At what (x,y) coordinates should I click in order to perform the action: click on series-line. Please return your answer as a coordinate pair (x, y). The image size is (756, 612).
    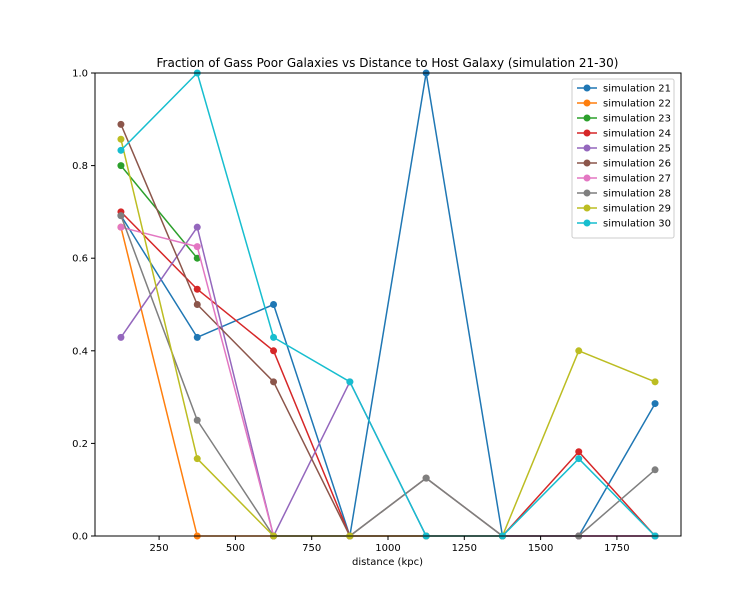
    Looking at the image, I should click on (197, 381).